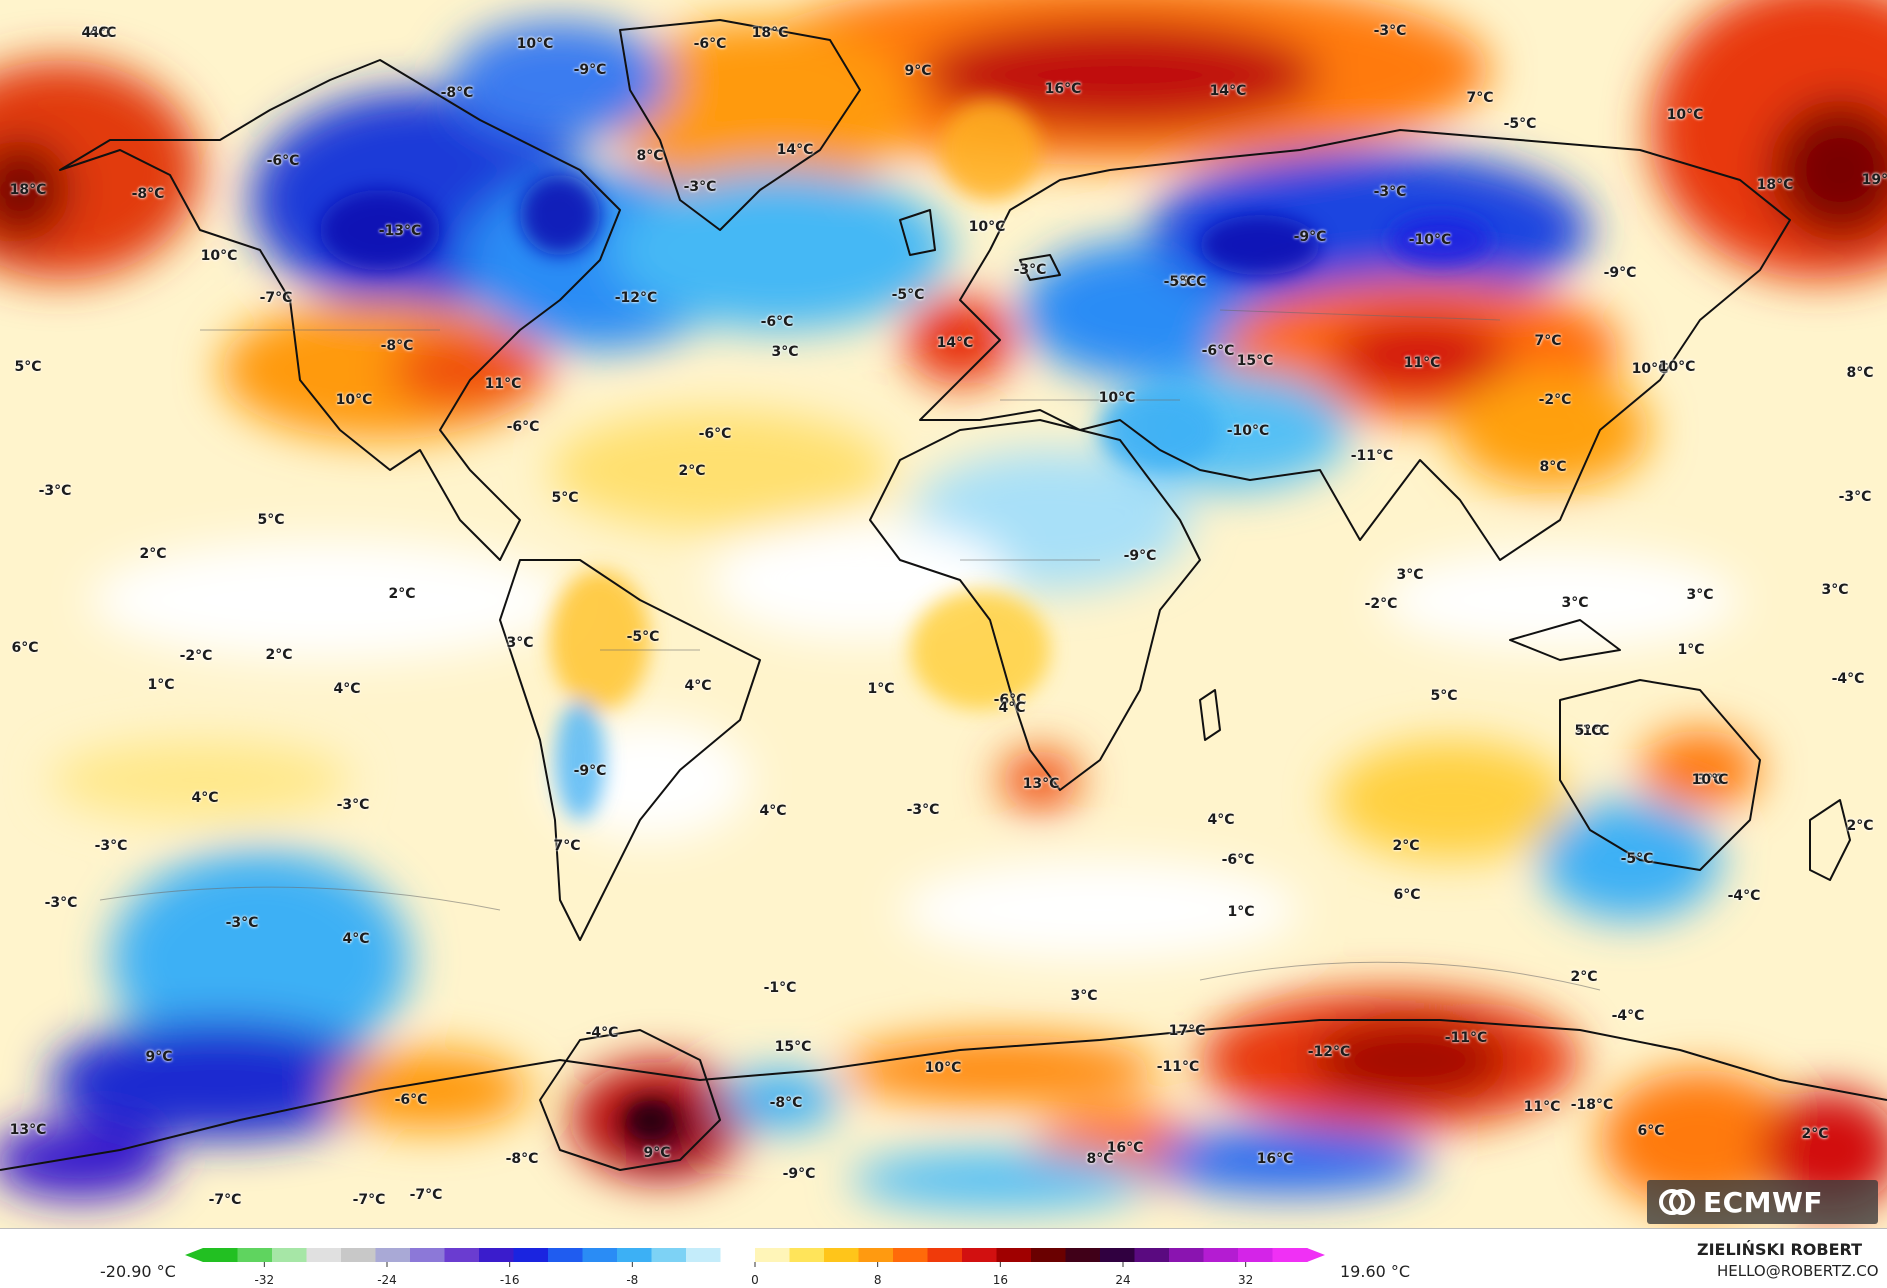  Describe the element at coordinates (1798, 1271) in the screenshot. I see `author-email: HELLO@ROBERTZ.CO` at that location.